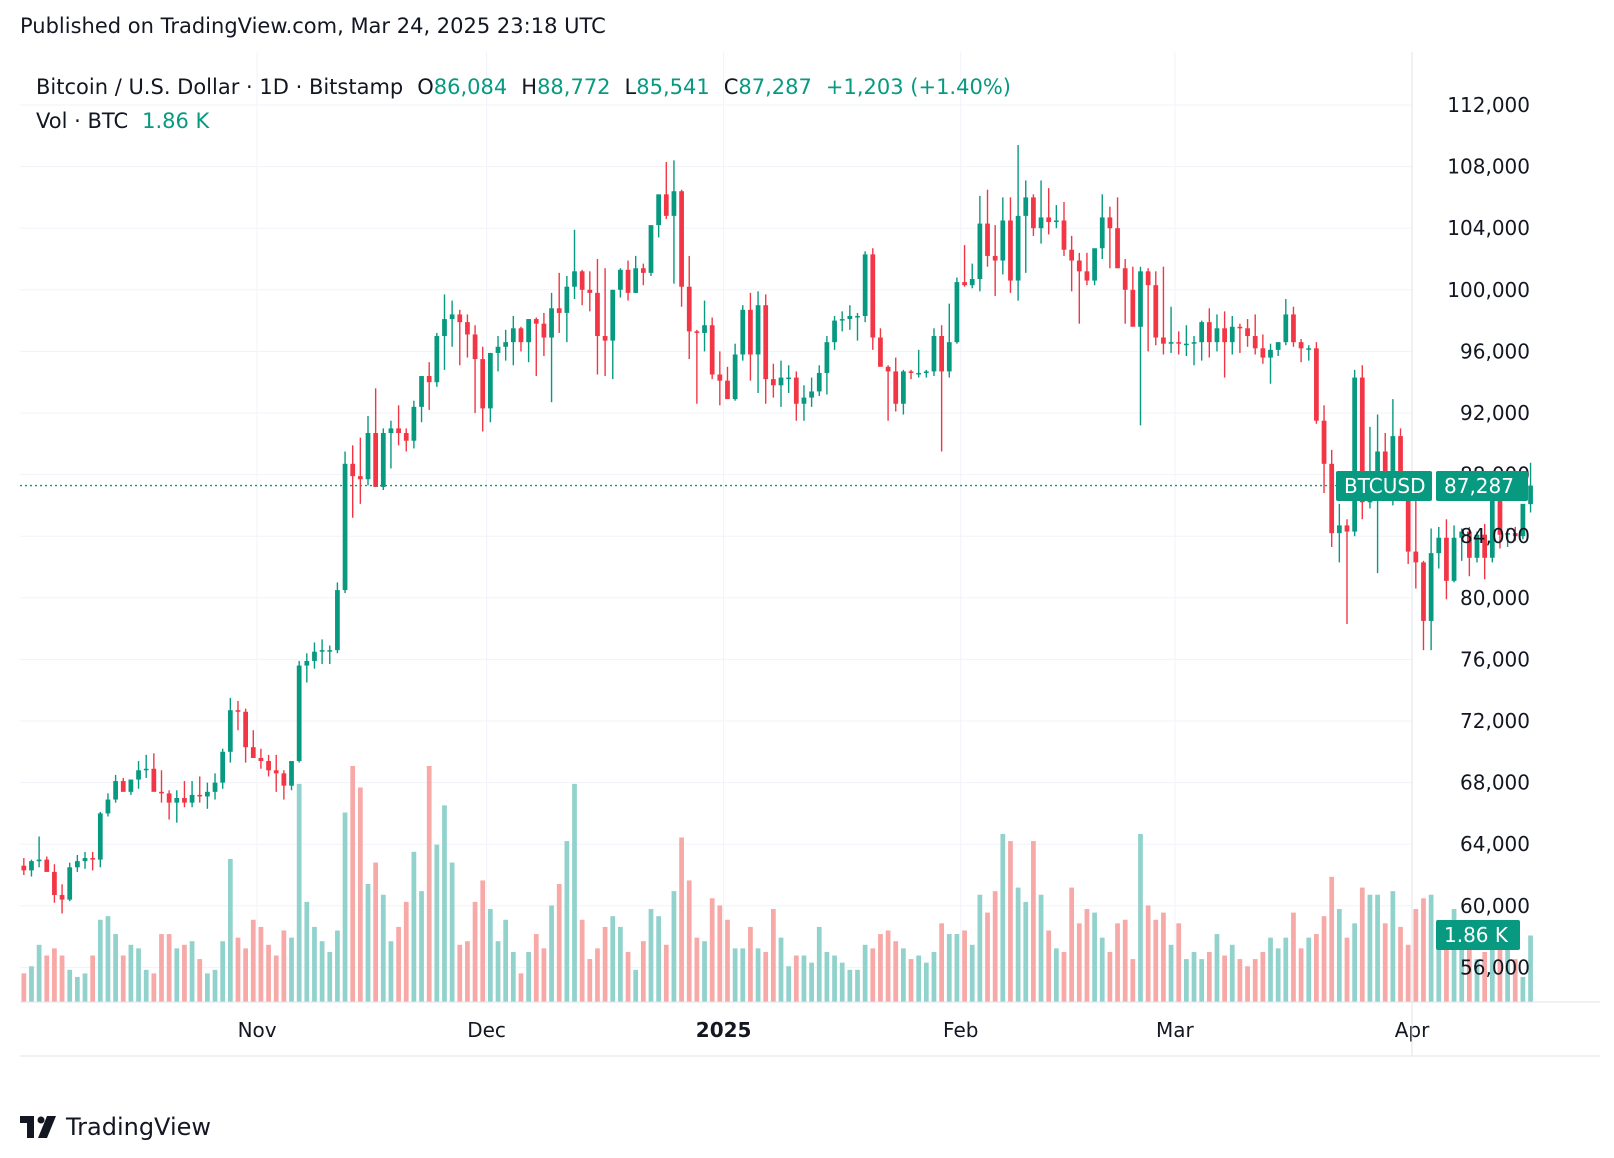 This screenshot has width=1614, height=1158. I want to click on x-tick-label: 2025, so click(724, 1030).